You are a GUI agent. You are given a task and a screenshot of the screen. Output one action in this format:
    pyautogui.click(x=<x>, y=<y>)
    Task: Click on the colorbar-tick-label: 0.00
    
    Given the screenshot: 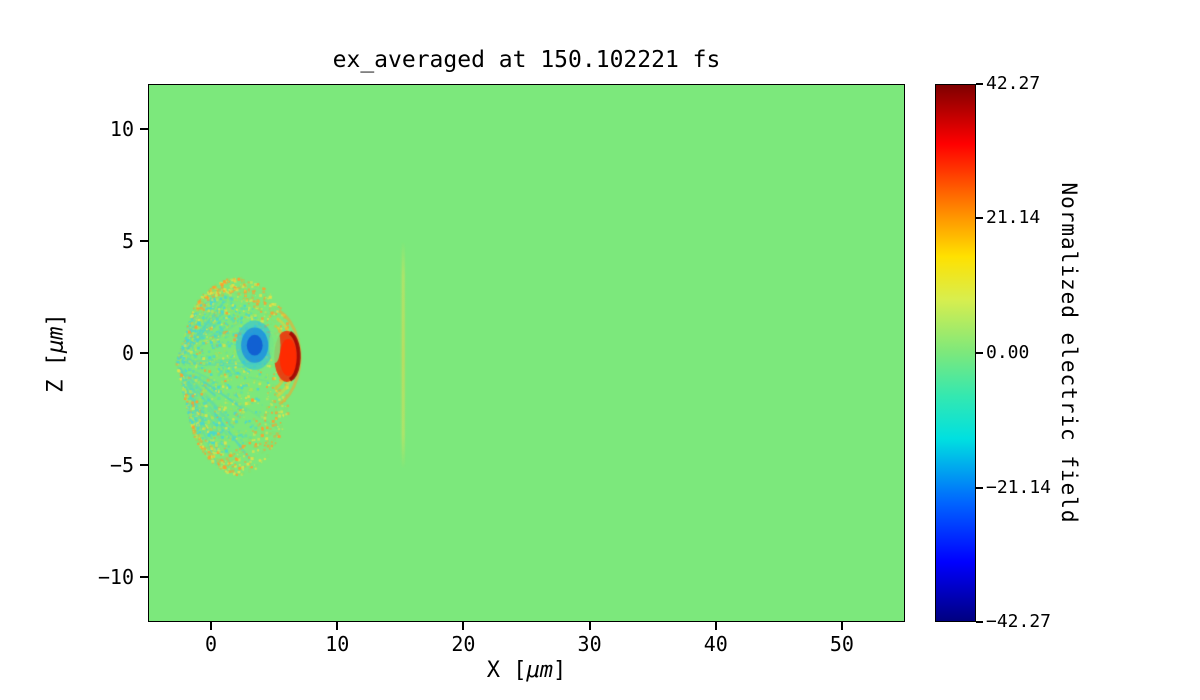 What is the action you would take?
    pyautogui.click(x=1008, y=352)
    